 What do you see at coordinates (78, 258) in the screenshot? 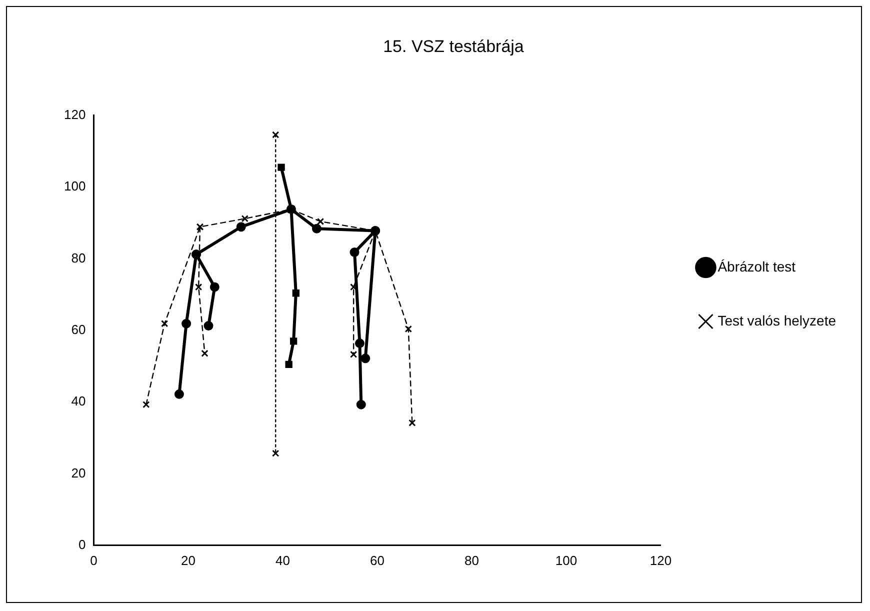
I see `y-tick-label: 80` at bounding box center [78, 258].